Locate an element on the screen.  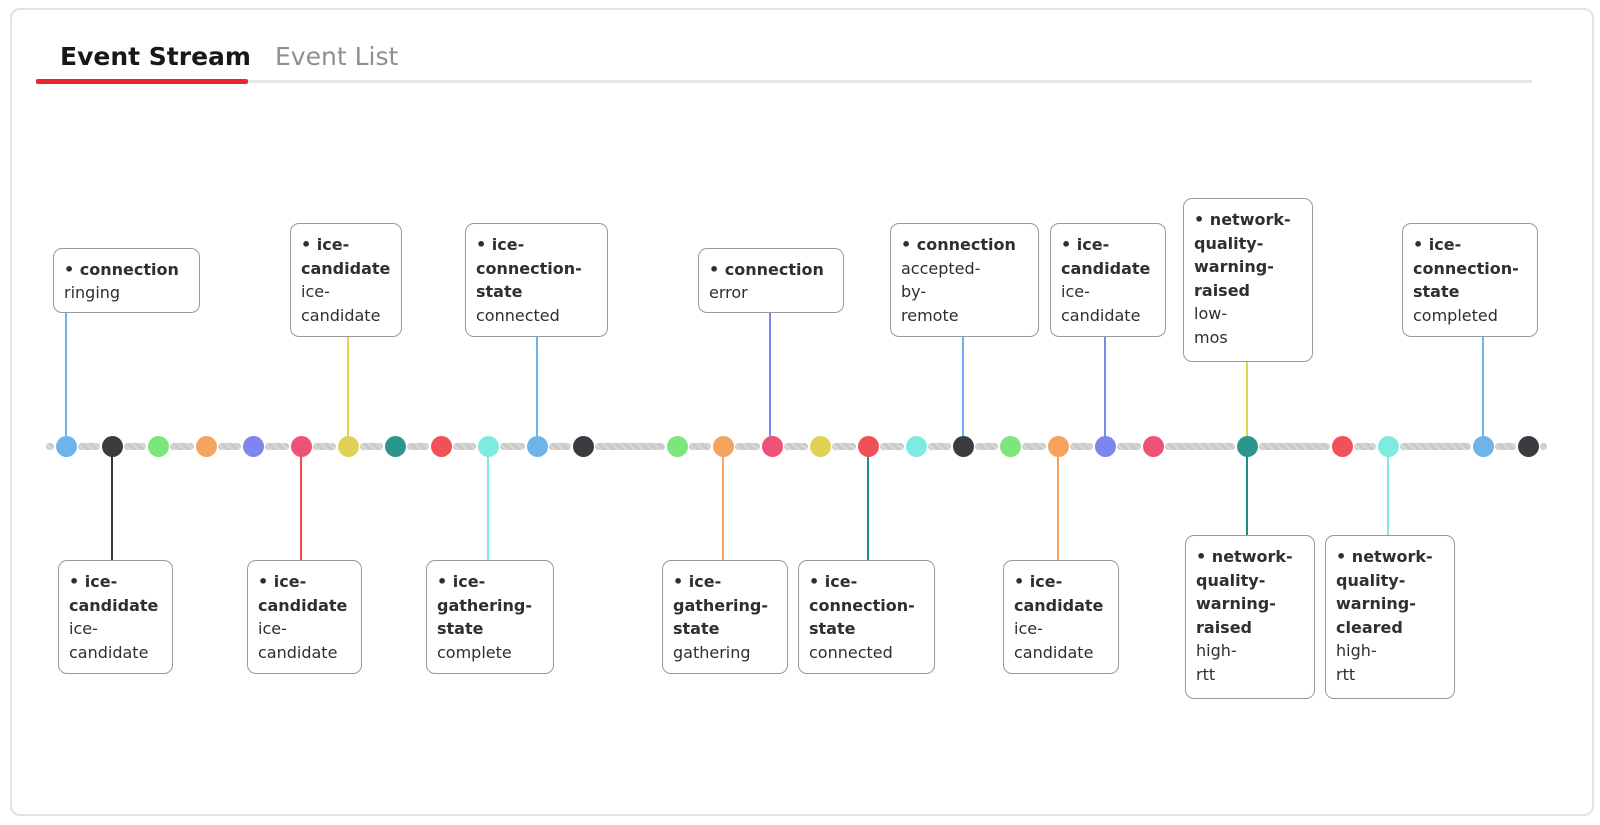
event-detail: low- mos is located at coordinates (1211, 325).